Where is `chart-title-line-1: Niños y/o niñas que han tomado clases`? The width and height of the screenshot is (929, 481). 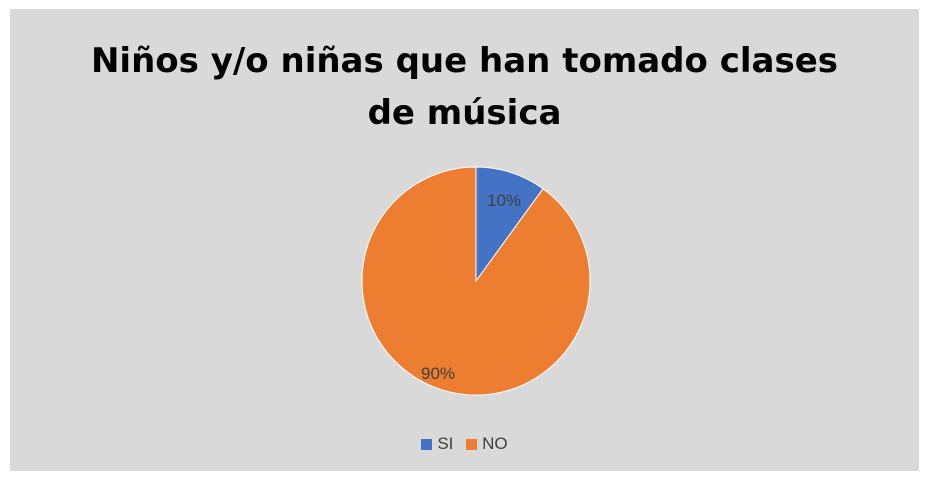 chart-title-line-1: Niños y/o niñas que han tomado clases is located at coordinates (464, 61).